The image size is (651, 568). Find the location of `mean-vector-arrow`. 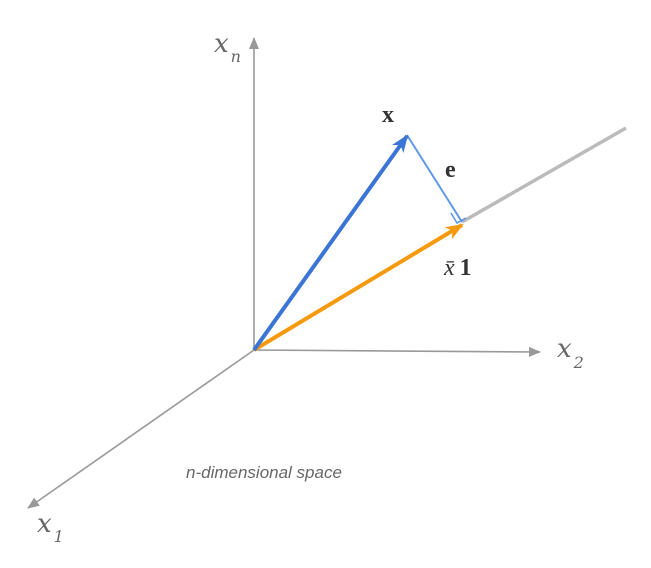

mean-vector-arrow is located at coordinates (358, 287).